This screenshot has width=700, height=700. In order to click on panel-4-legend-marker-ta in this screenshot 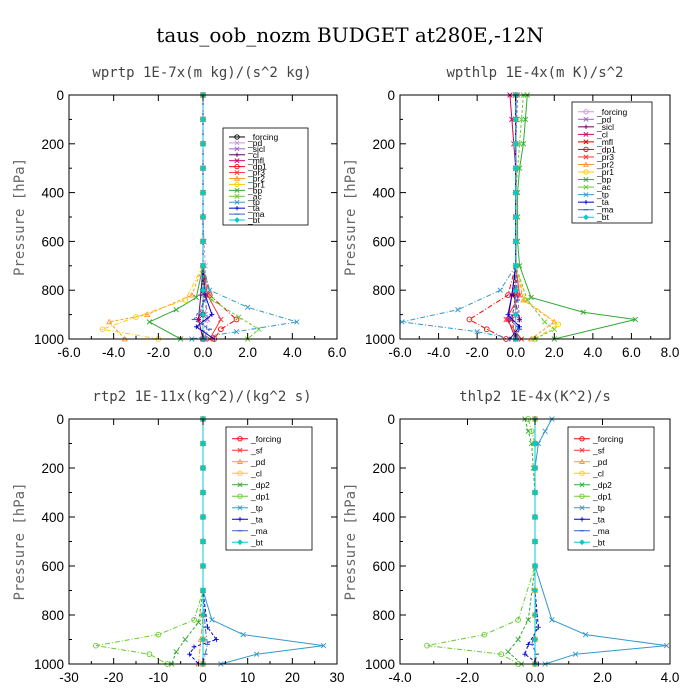, I will do `click(582, 519)`.